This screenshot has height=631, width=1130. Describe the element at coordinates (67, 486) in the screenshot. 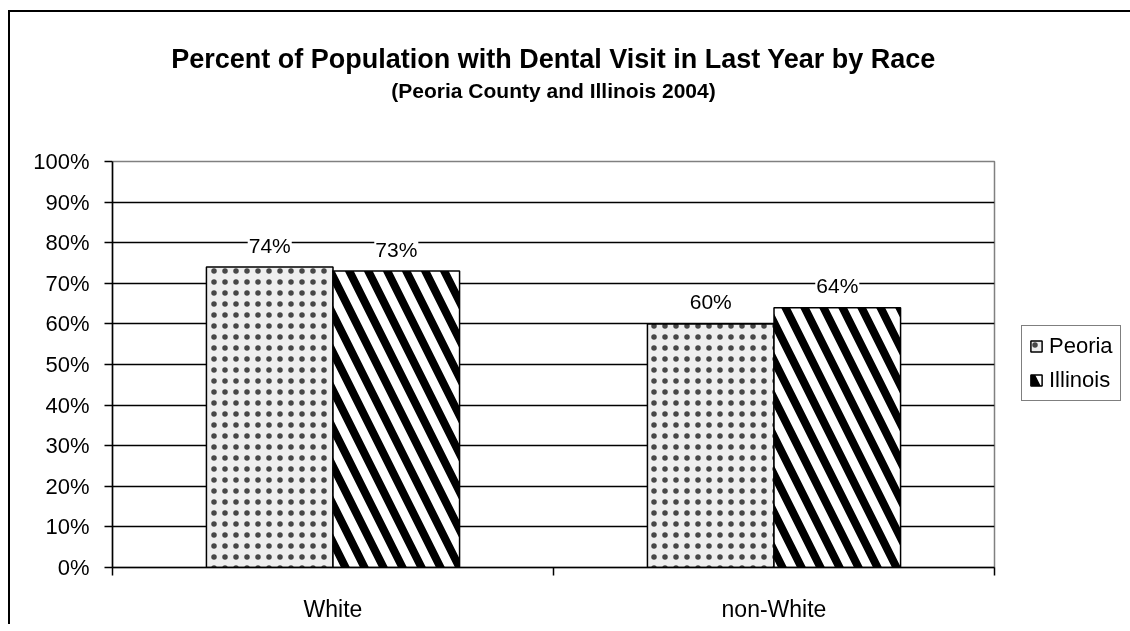

I see `y-tick-label: 20%` at that location.